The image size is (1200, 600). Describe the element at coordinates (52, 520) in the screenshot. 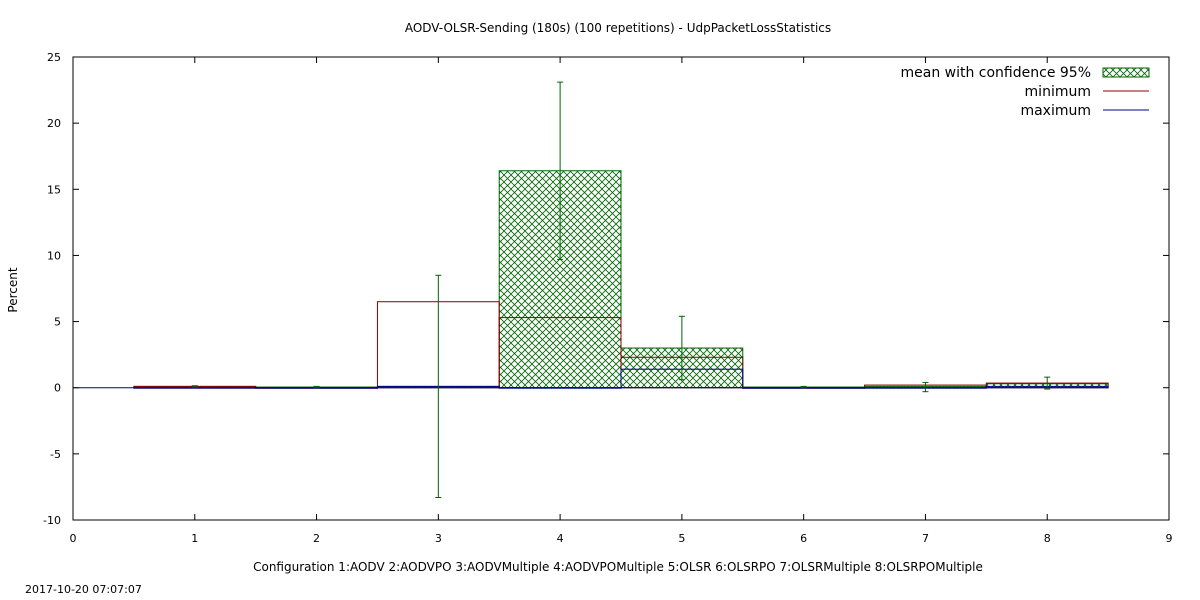

I see `y-tick-label: -10` at that location.